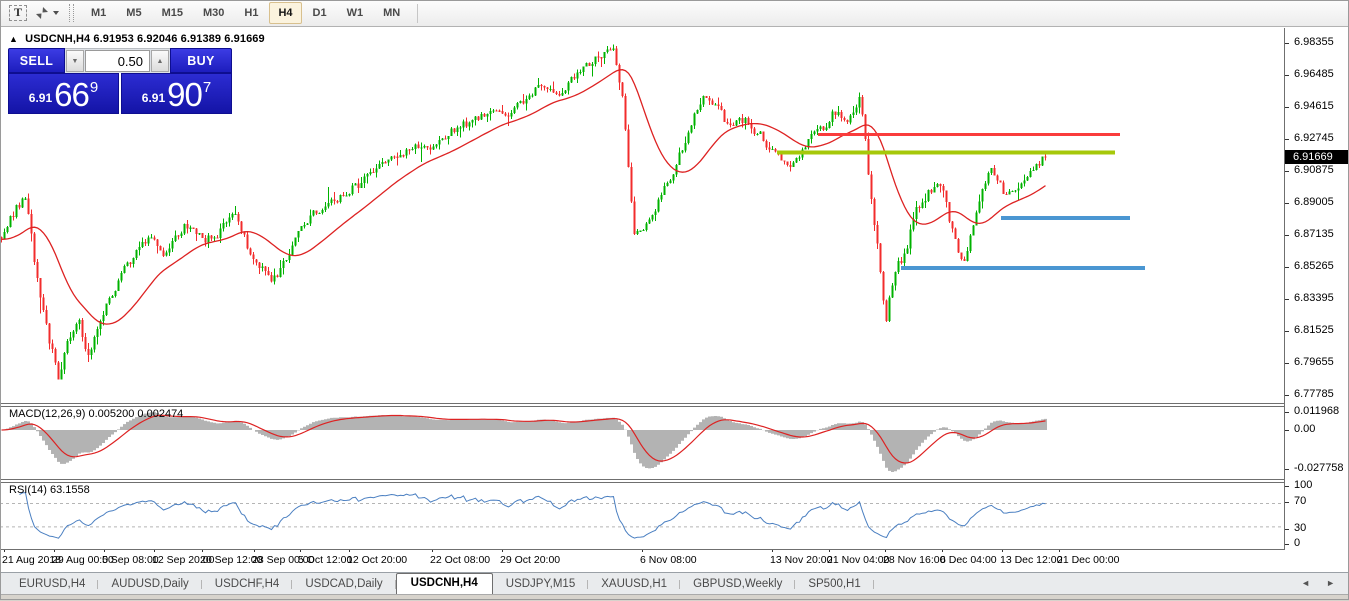  What do you see at coordinates (377, 560) in the screenshot?
I see `time-axis-label: 12 Oct 20:00` at bounding box center [377, 560].